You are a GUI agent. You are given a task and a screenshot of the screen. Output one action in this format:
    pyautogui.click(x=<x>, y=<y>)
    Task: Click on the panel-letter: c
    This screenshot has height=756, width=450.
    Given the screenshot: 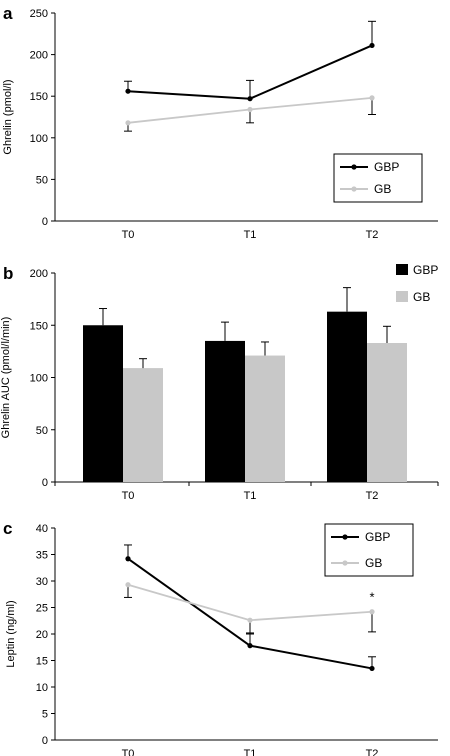 What is the action you would take?
    pyautogui.click(x=7, y=528)
    